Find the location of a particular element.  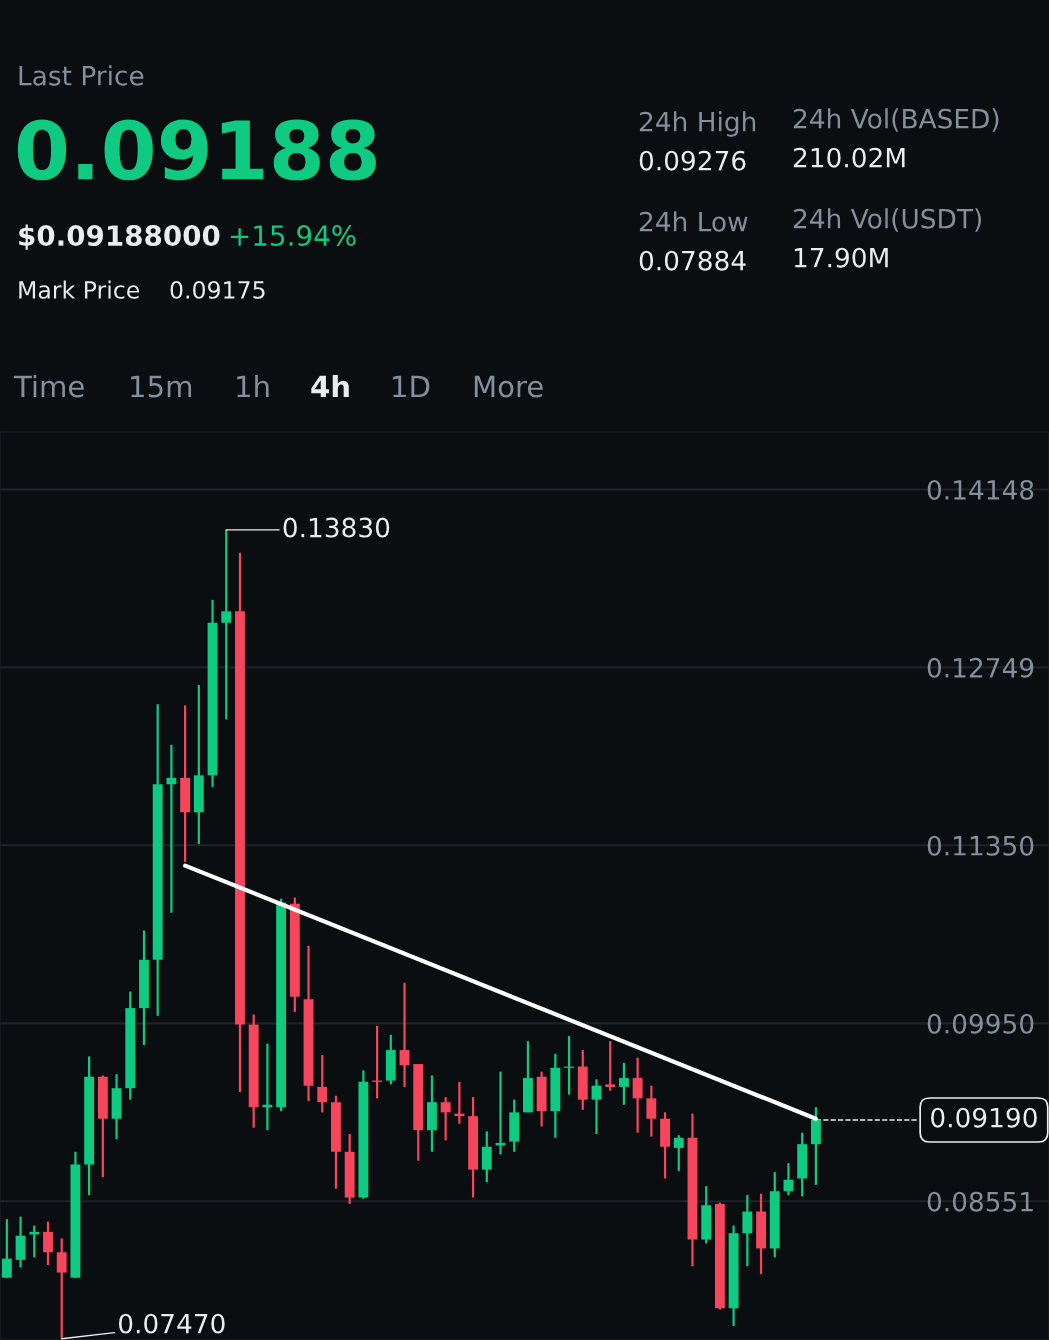

y-tick-label: 0.08551 is located at coordinates (980, 1201).